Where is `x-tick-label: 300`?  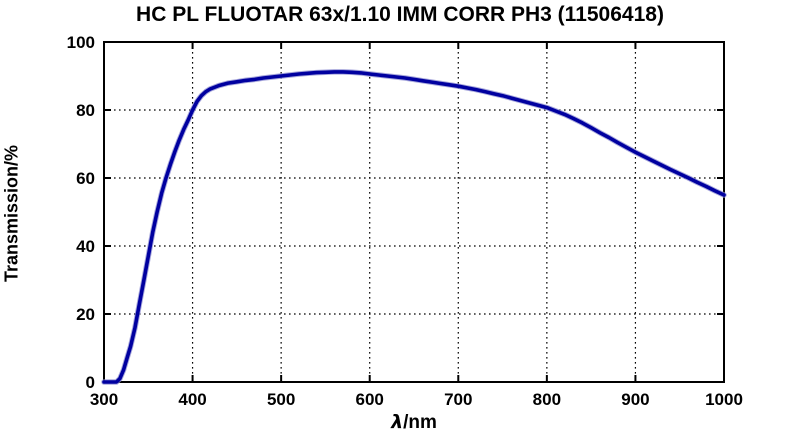 x-tick-label: 300 is located at coordinates (104, 399).